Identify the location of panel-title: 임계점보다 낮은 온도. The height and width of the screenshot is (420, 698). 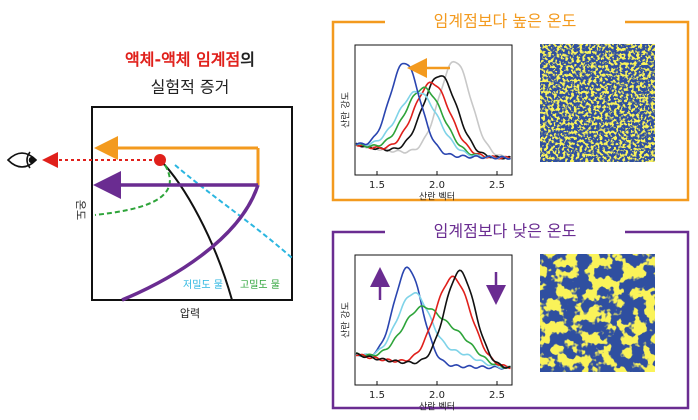
(505, 231).